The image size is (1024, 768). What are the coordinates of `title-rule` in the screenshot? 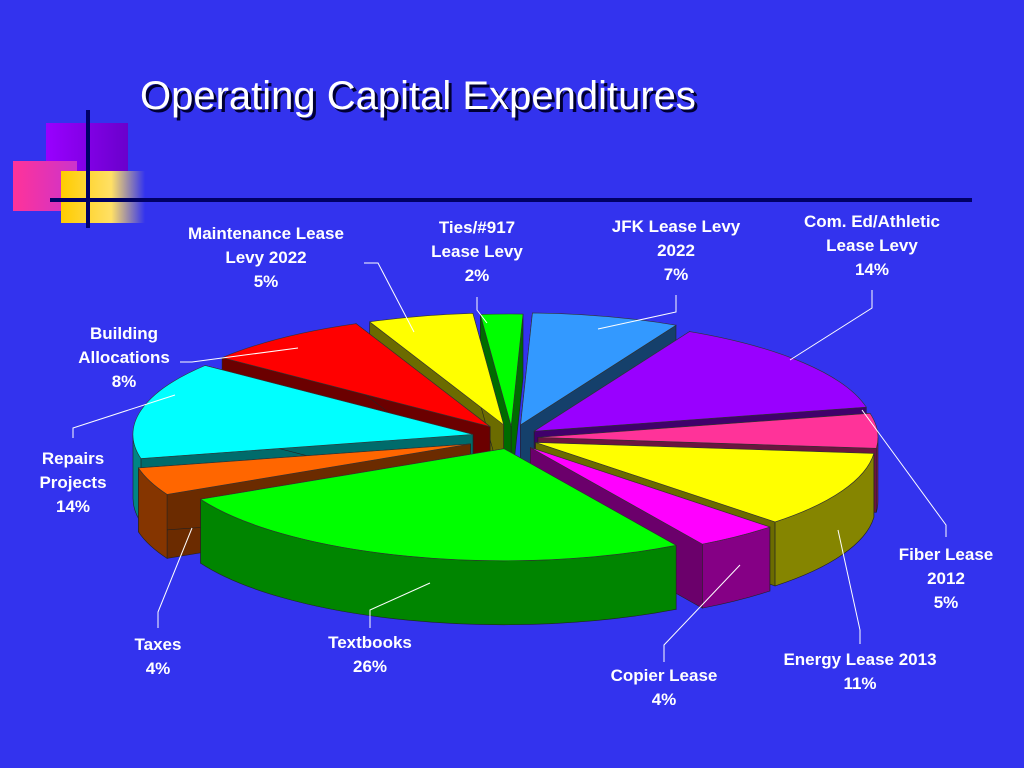 It's located at (511, 200).